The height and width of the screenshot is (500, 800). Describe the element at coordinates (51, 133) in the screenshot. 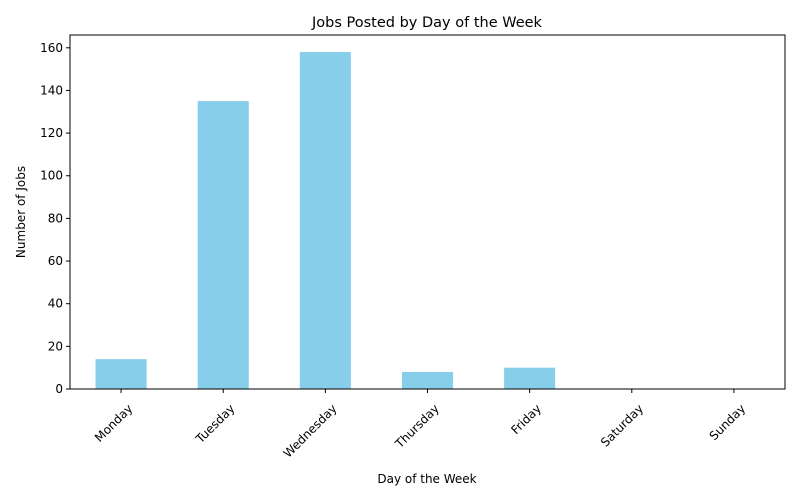

I see `y-tick-label: 120` at that location.